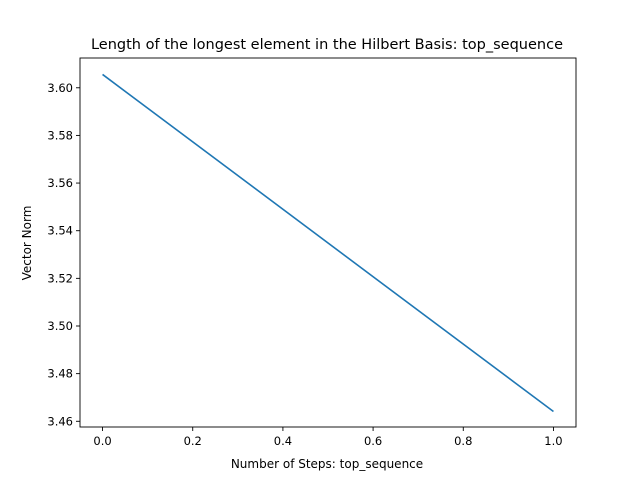 This screenshot has width=640, height=480. What do you see at coordinates (60, 421) in the screenshot?
I see `y-tick-label: 3.46` at bounding box center [60, 421].